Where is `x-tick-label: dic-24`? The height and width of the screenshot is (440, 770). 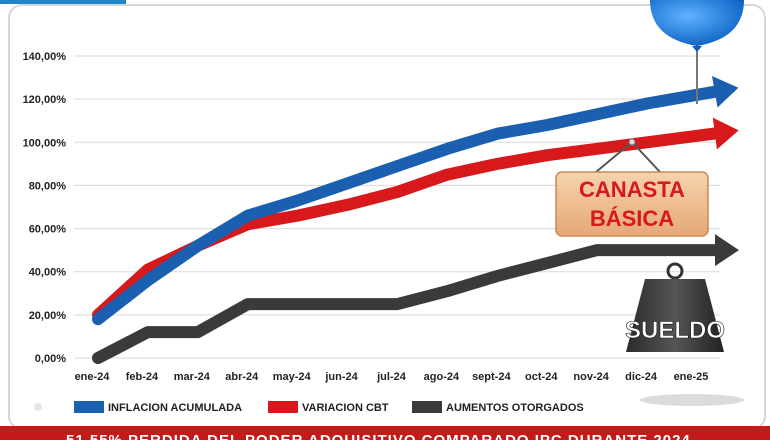 x-tick-label: dic-24 is located at coordinates (641, 377).